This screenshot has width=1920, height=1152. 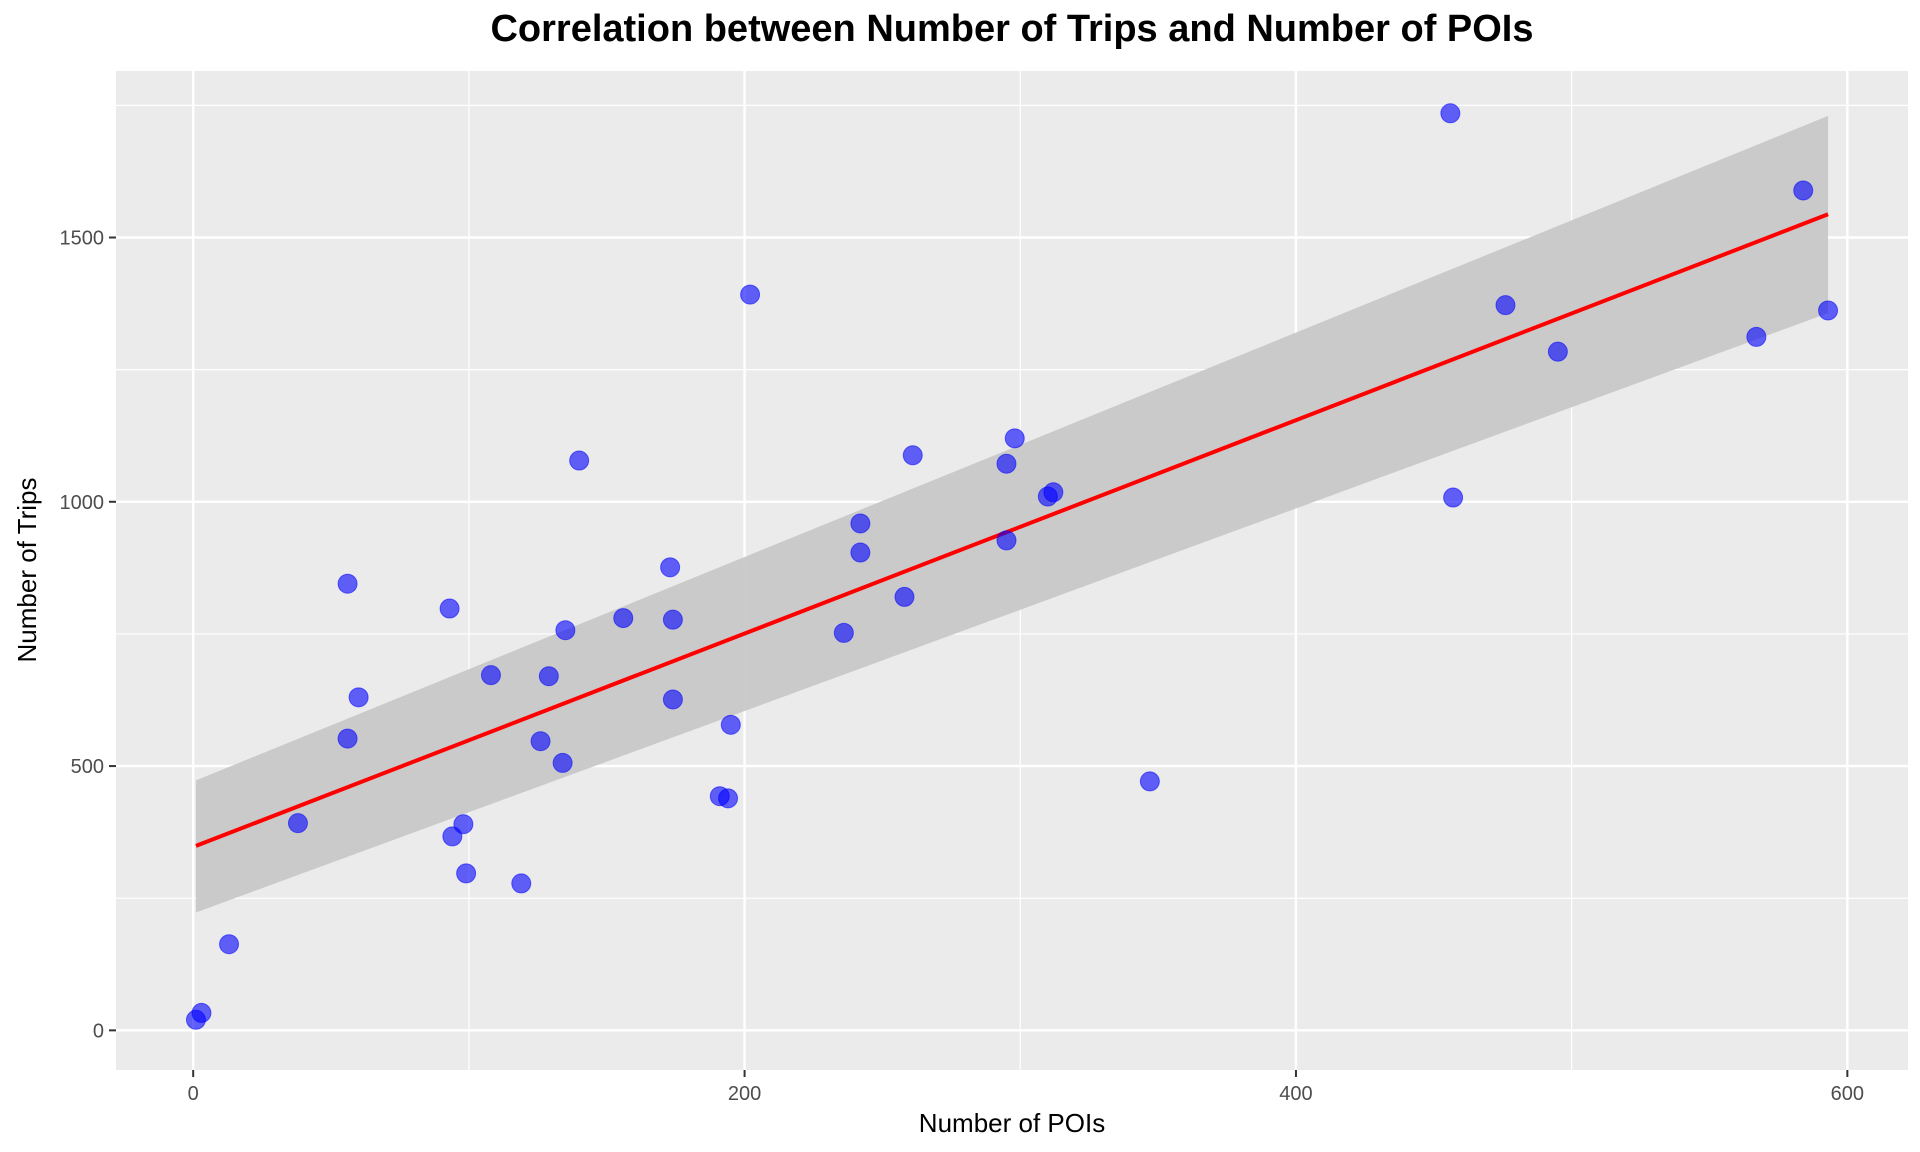 What do you see at coordinates (82, 503) in the screenshot?
I see `y-tick-label: 1000` at bounding box center [82, 503].